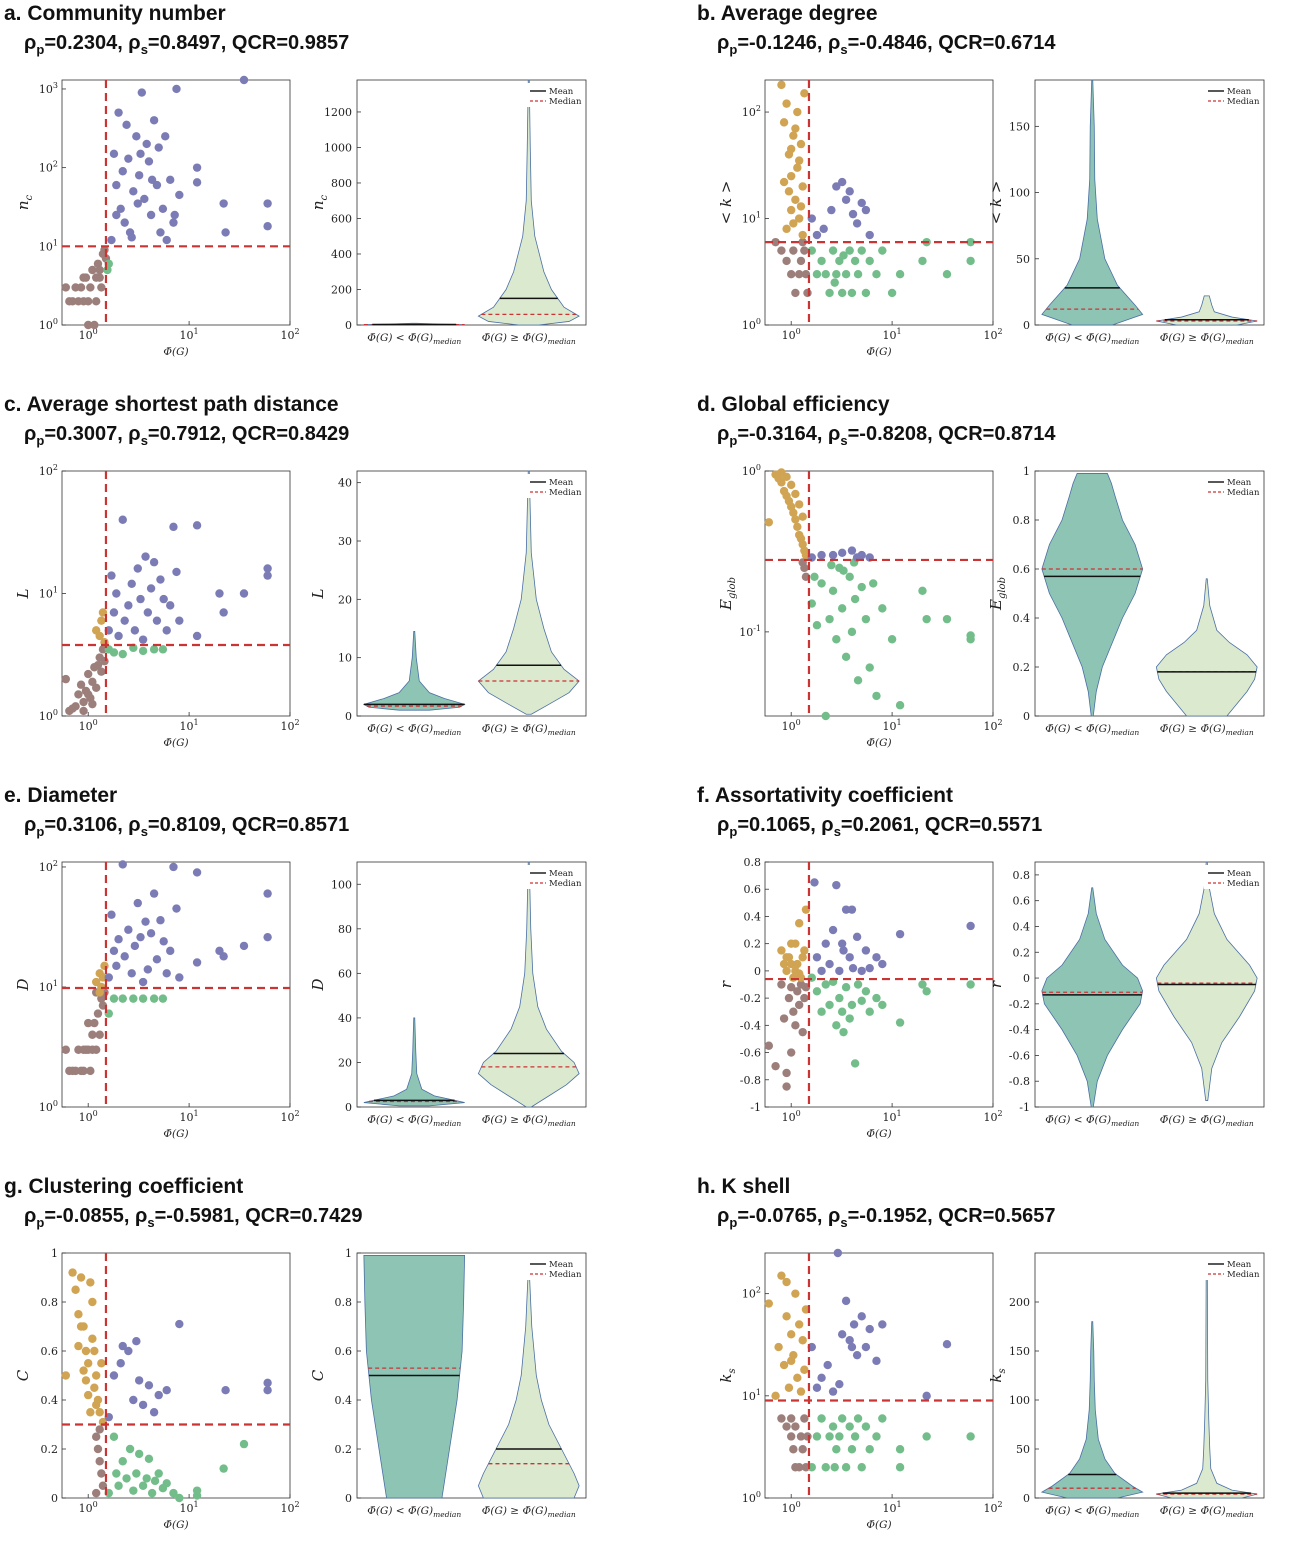 This screenshot has height=1563, width=1300. What do you see at coordinates (886, 1217) in the screenshot?
I see `panel-stats: ρp=-0.0765, ρs=-0.1952, QCR=0.5657` at bounding box center [886, 1217].